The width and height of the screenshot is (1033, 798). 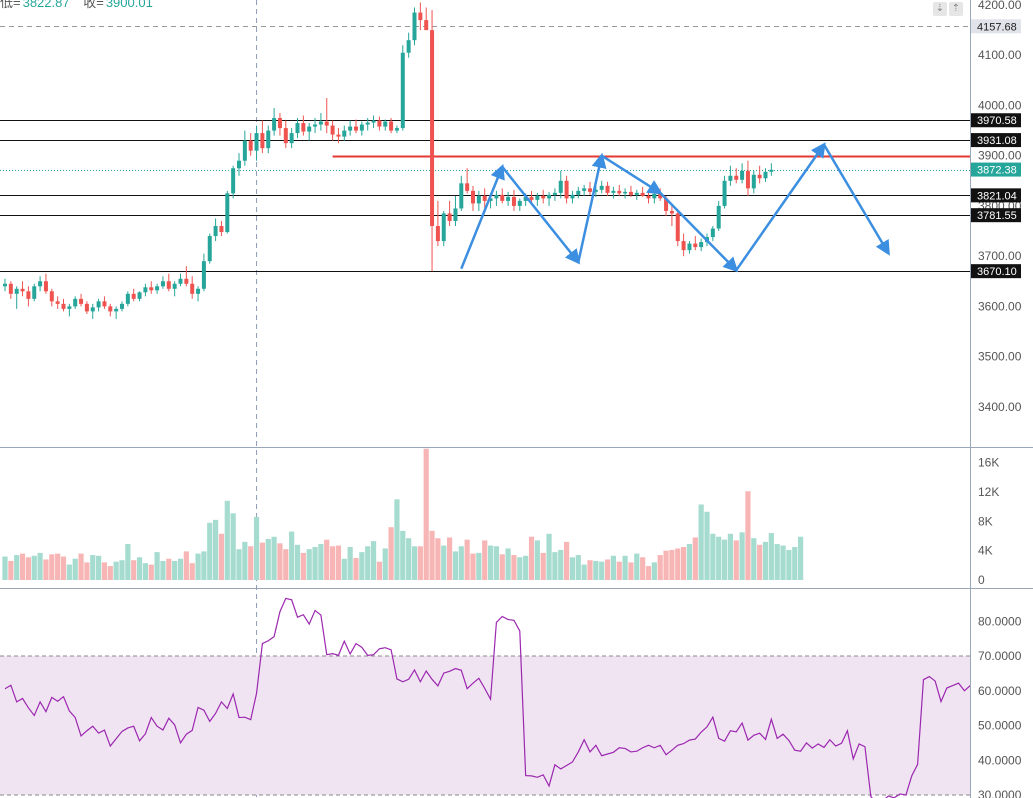 I want to click on price-line-label-bg, so click(x=996, y=120).